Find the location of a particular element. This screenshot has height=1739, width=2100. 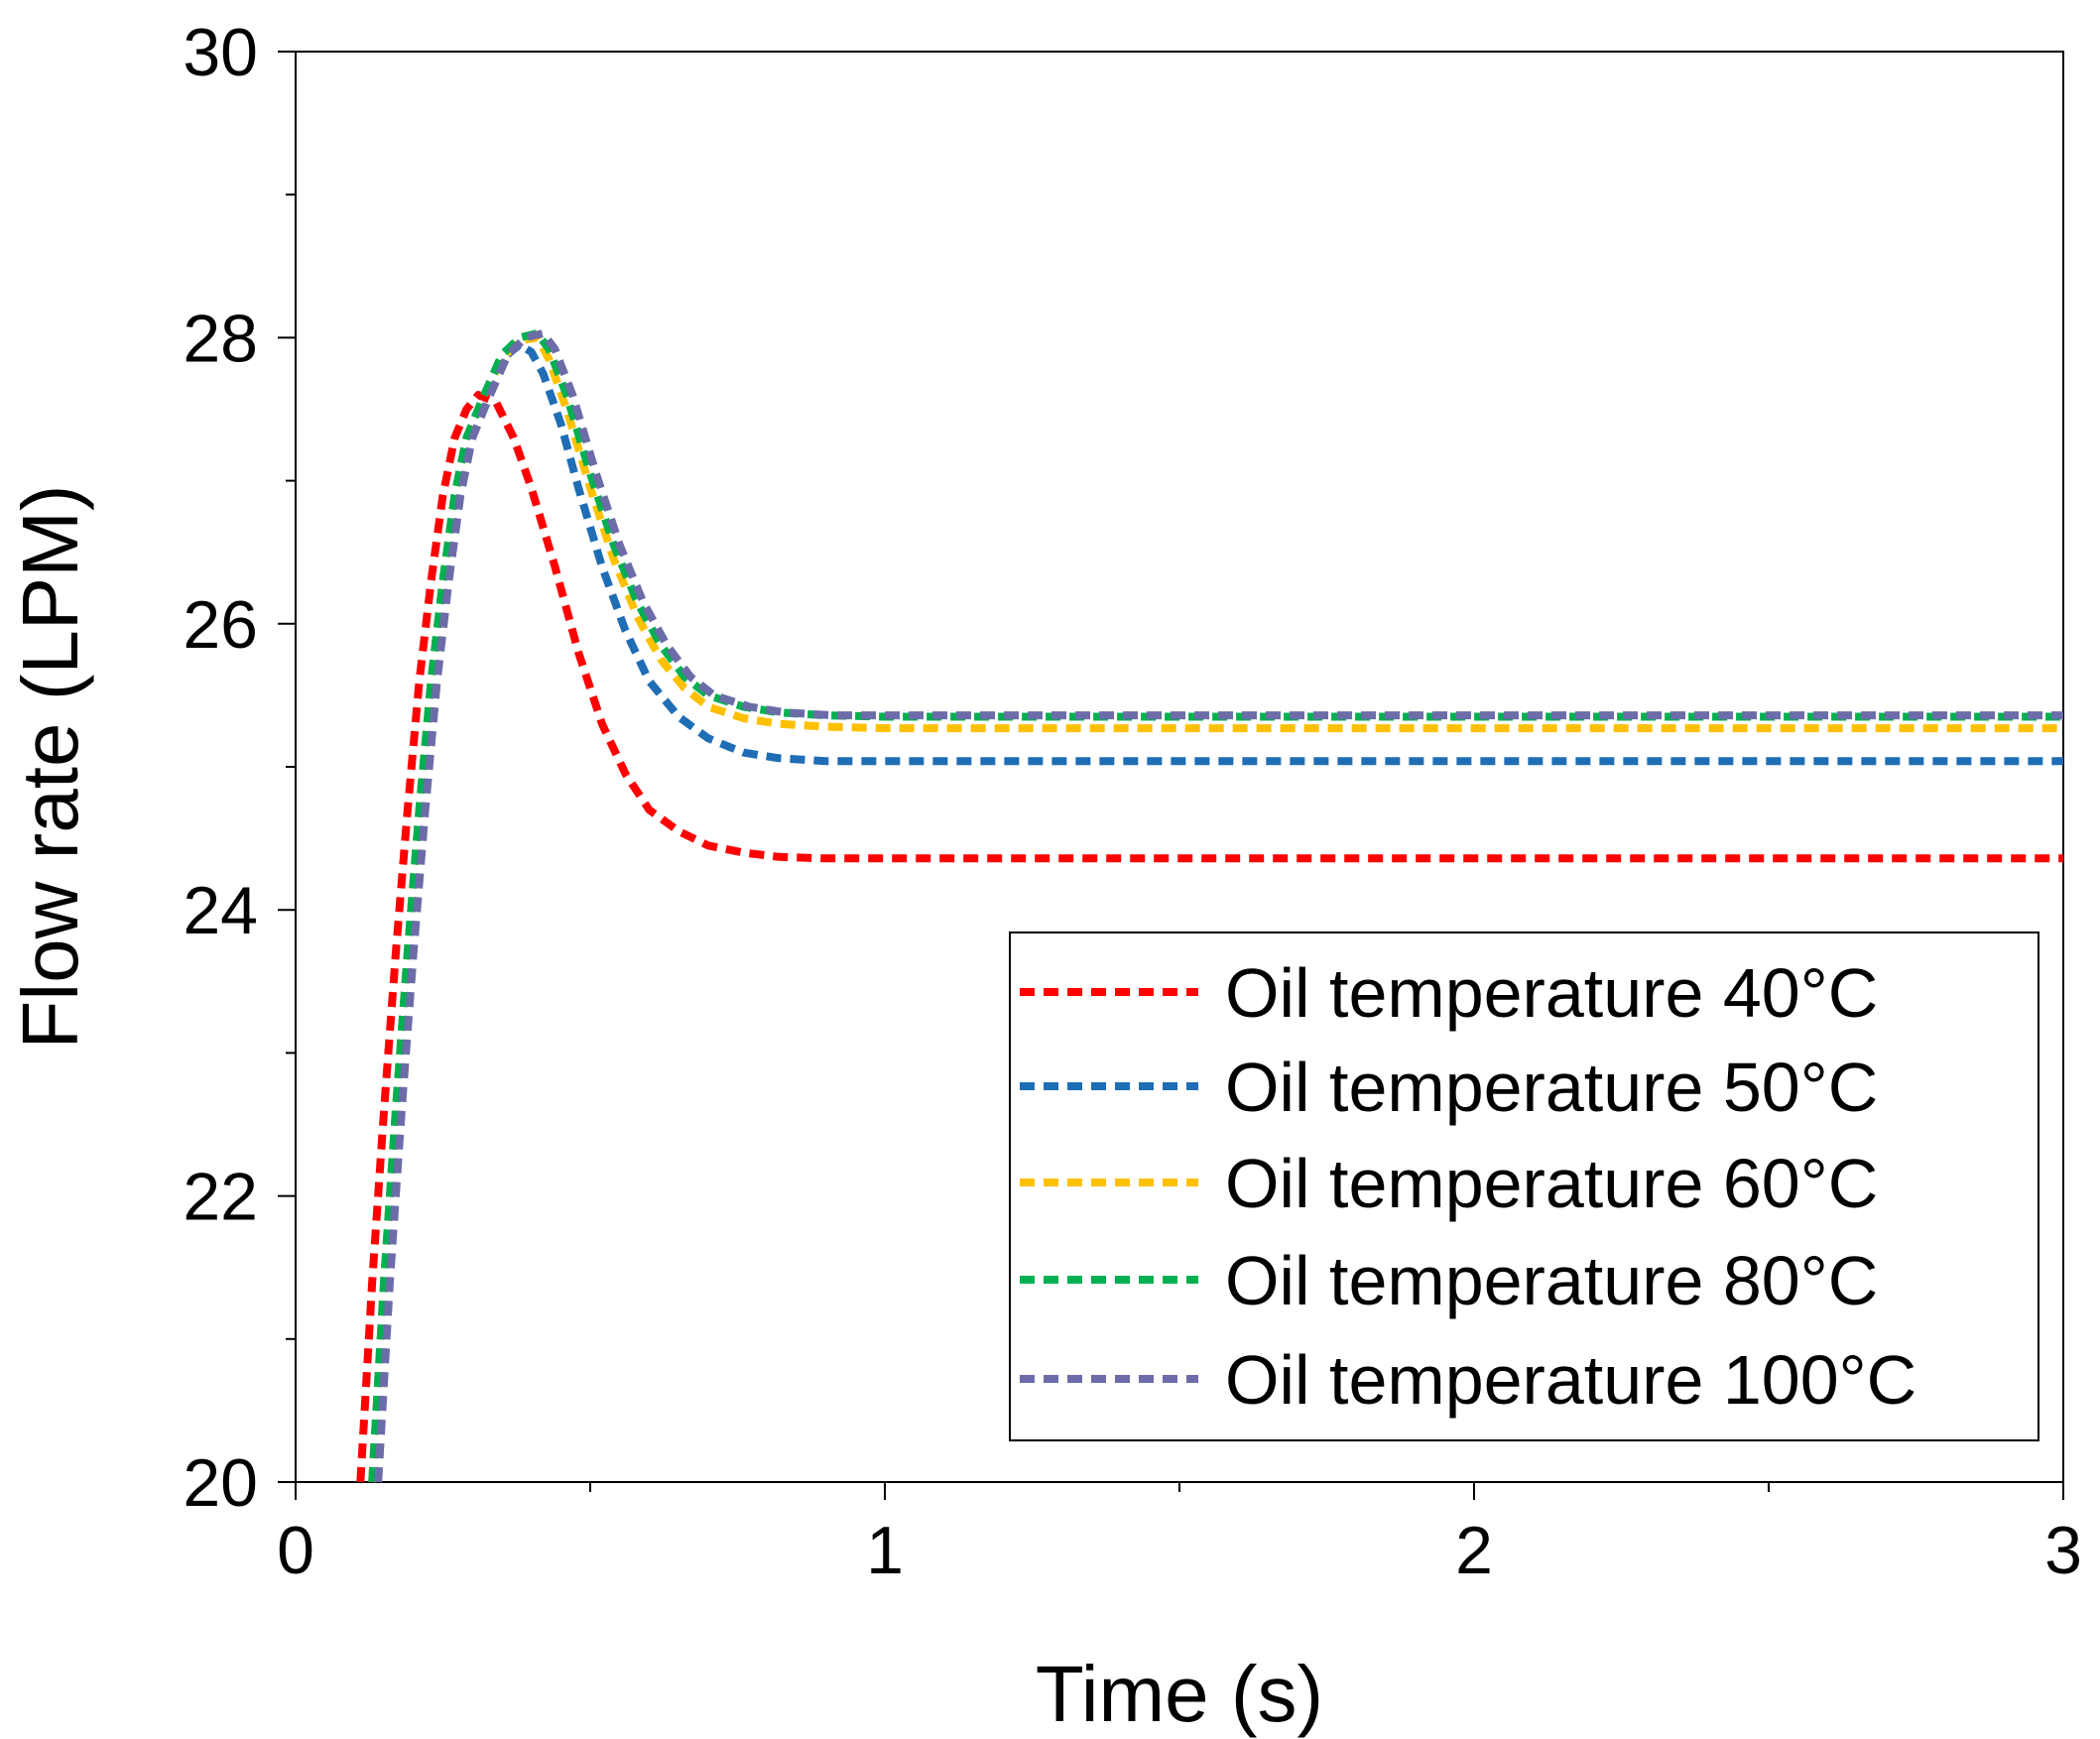

legend-box is located at coordinates (1524, 1186).